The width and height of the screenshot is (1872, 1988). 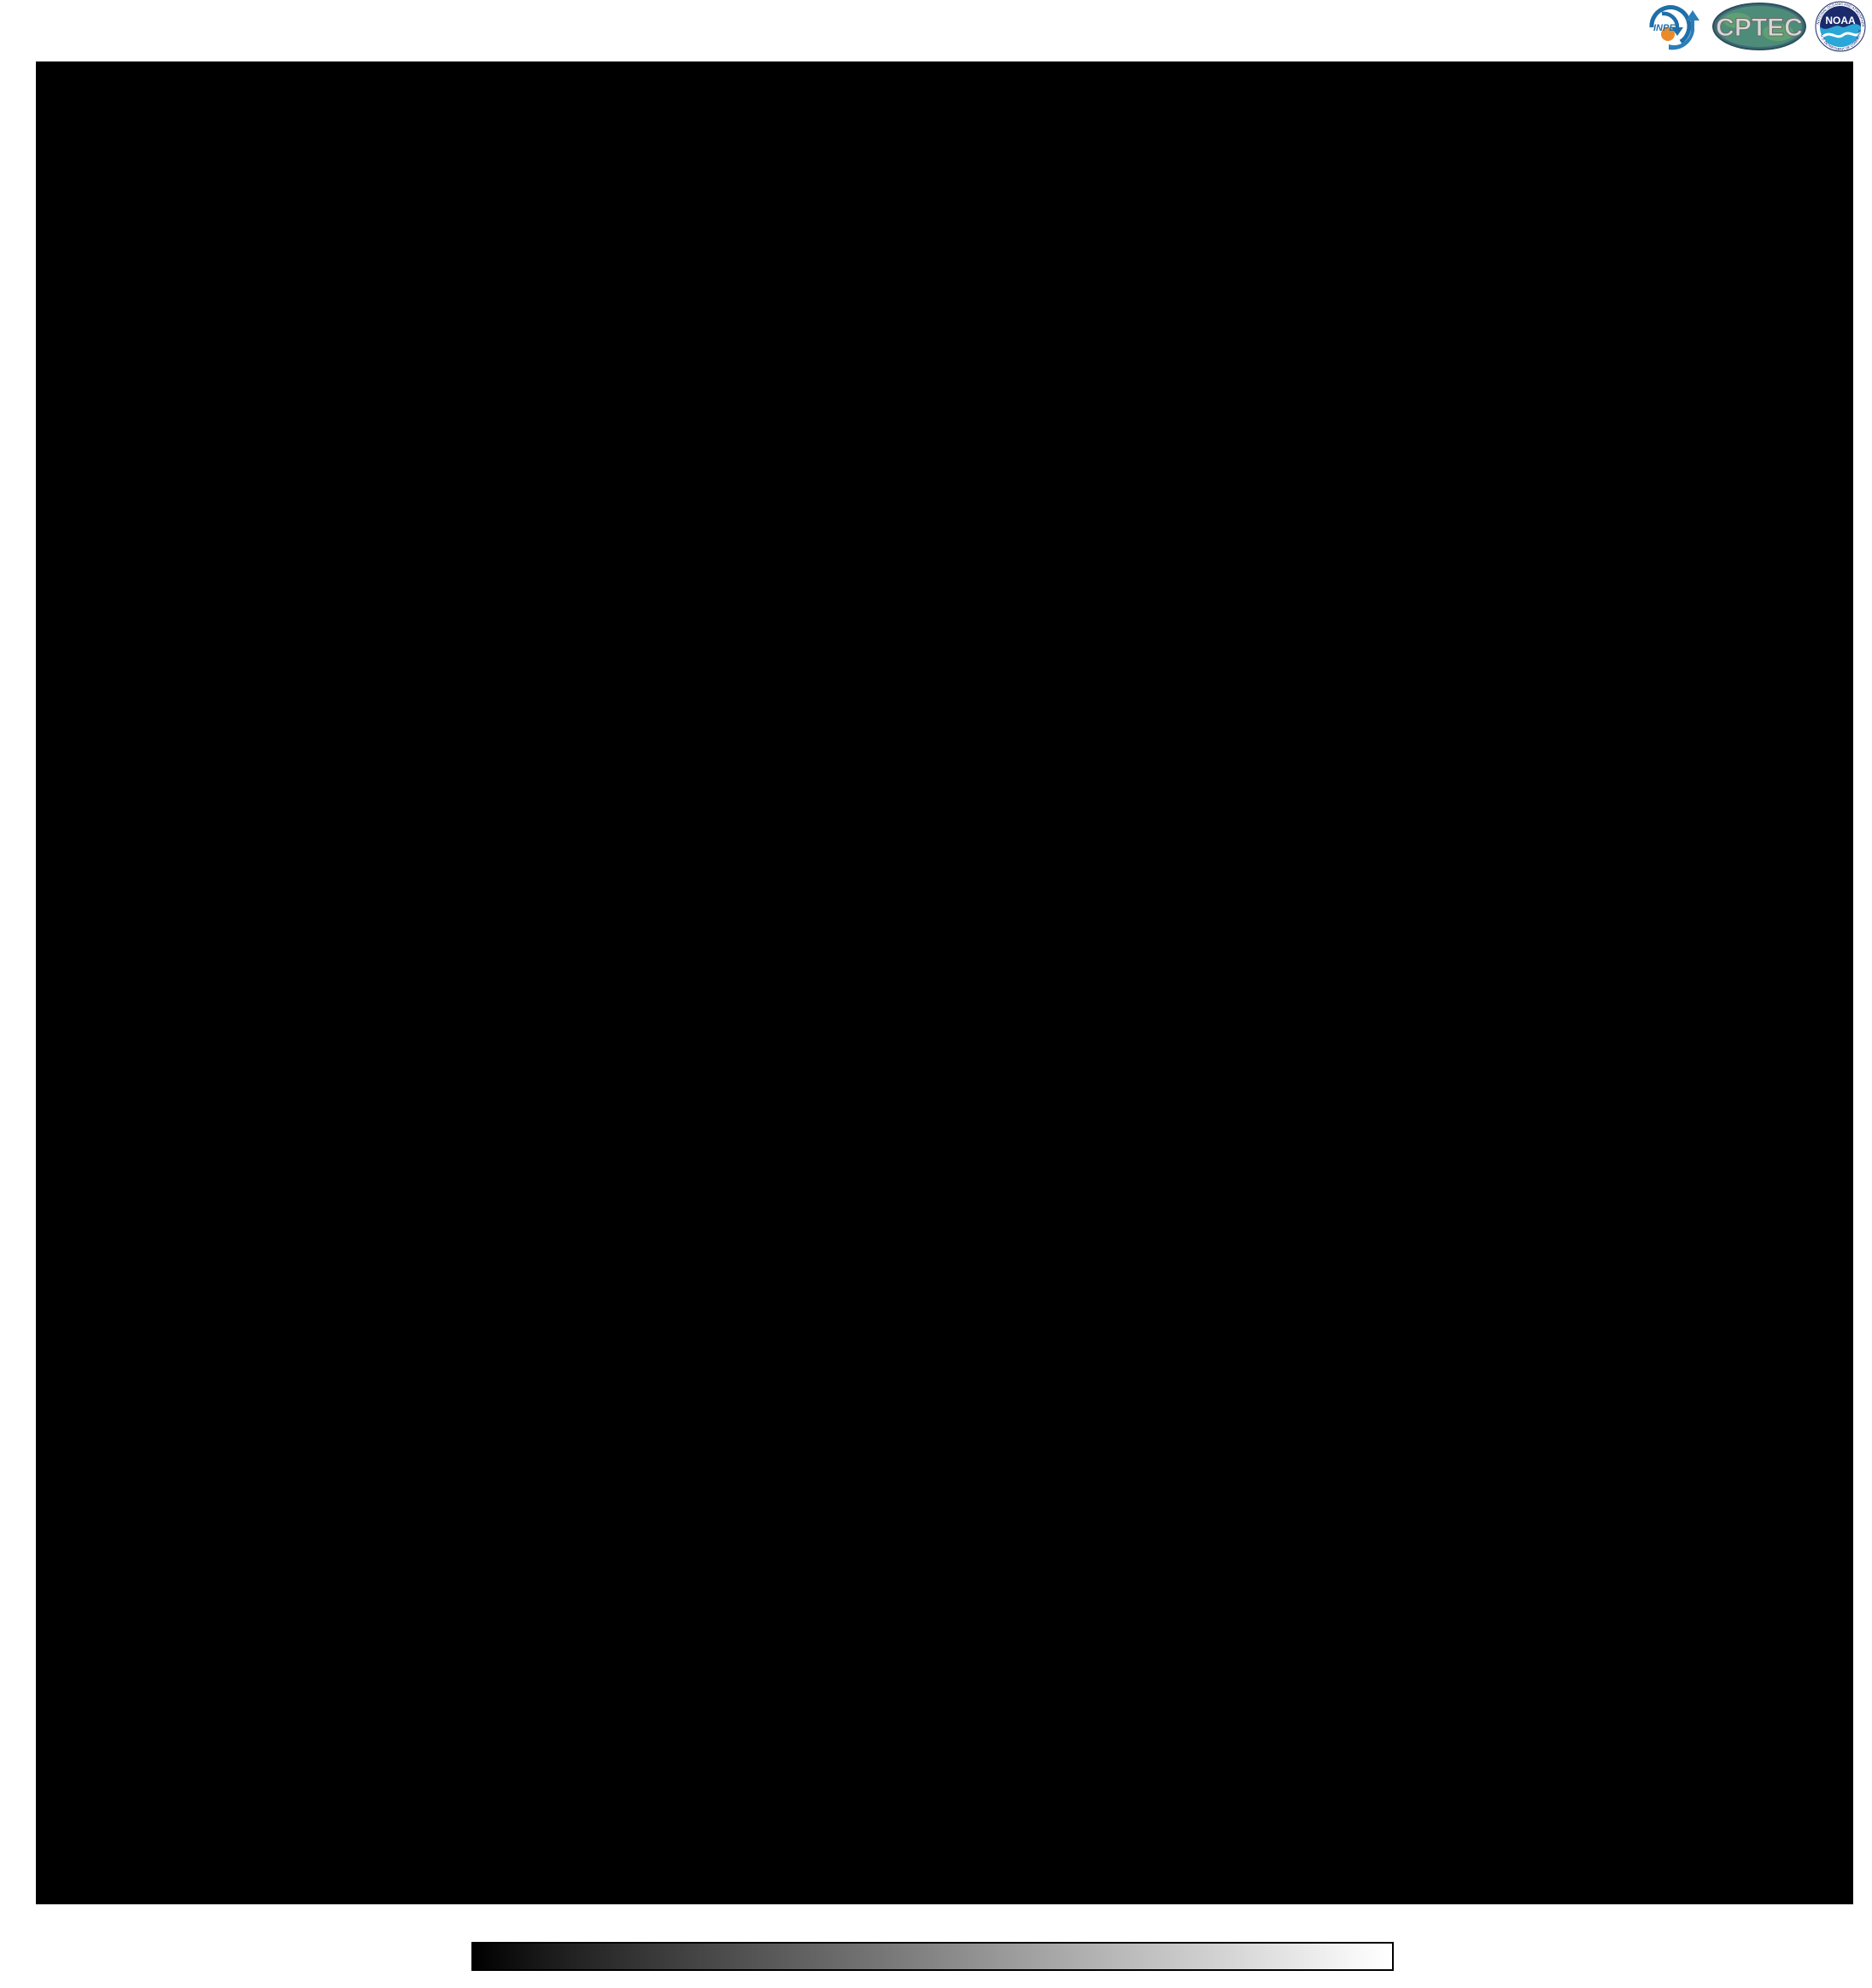 I want to click on inpe-logo: INPE, so click(x=1674, y=29).